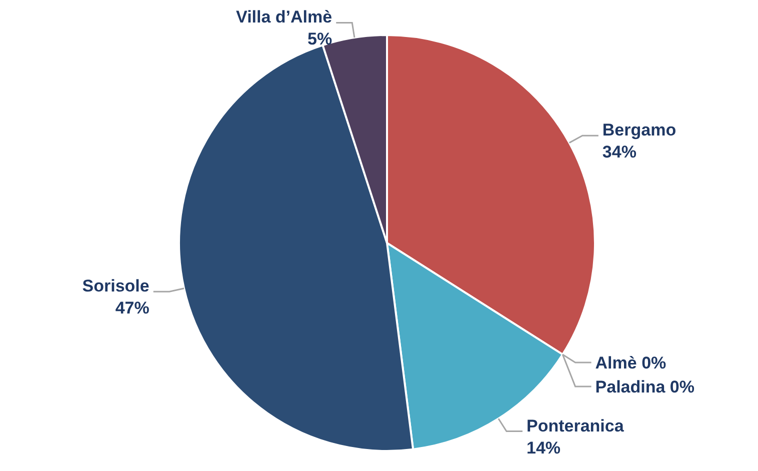 The image size is (758, 471). Describe the element at coordinates (284, 17) in the screenshot. I see `slice-label: Villa d’Almè` at that location.